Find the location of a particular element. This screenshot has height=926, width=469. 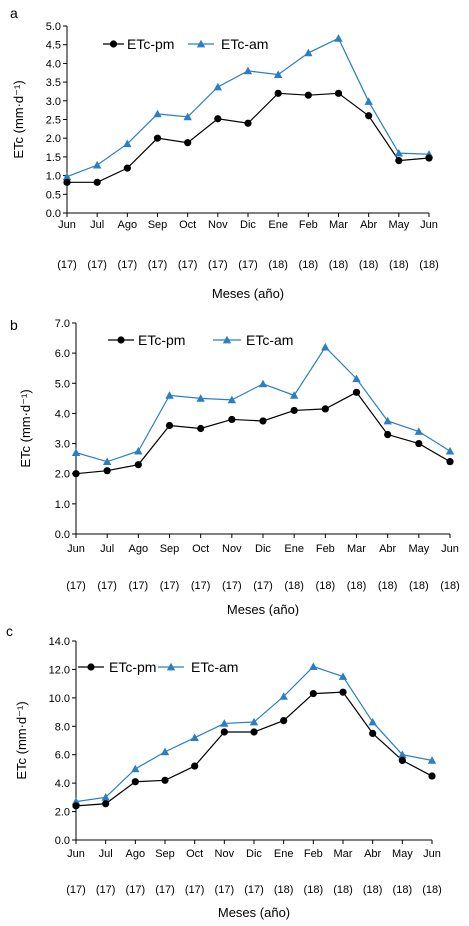

x-tick-label: Nov is located at coordinates (232, 549).